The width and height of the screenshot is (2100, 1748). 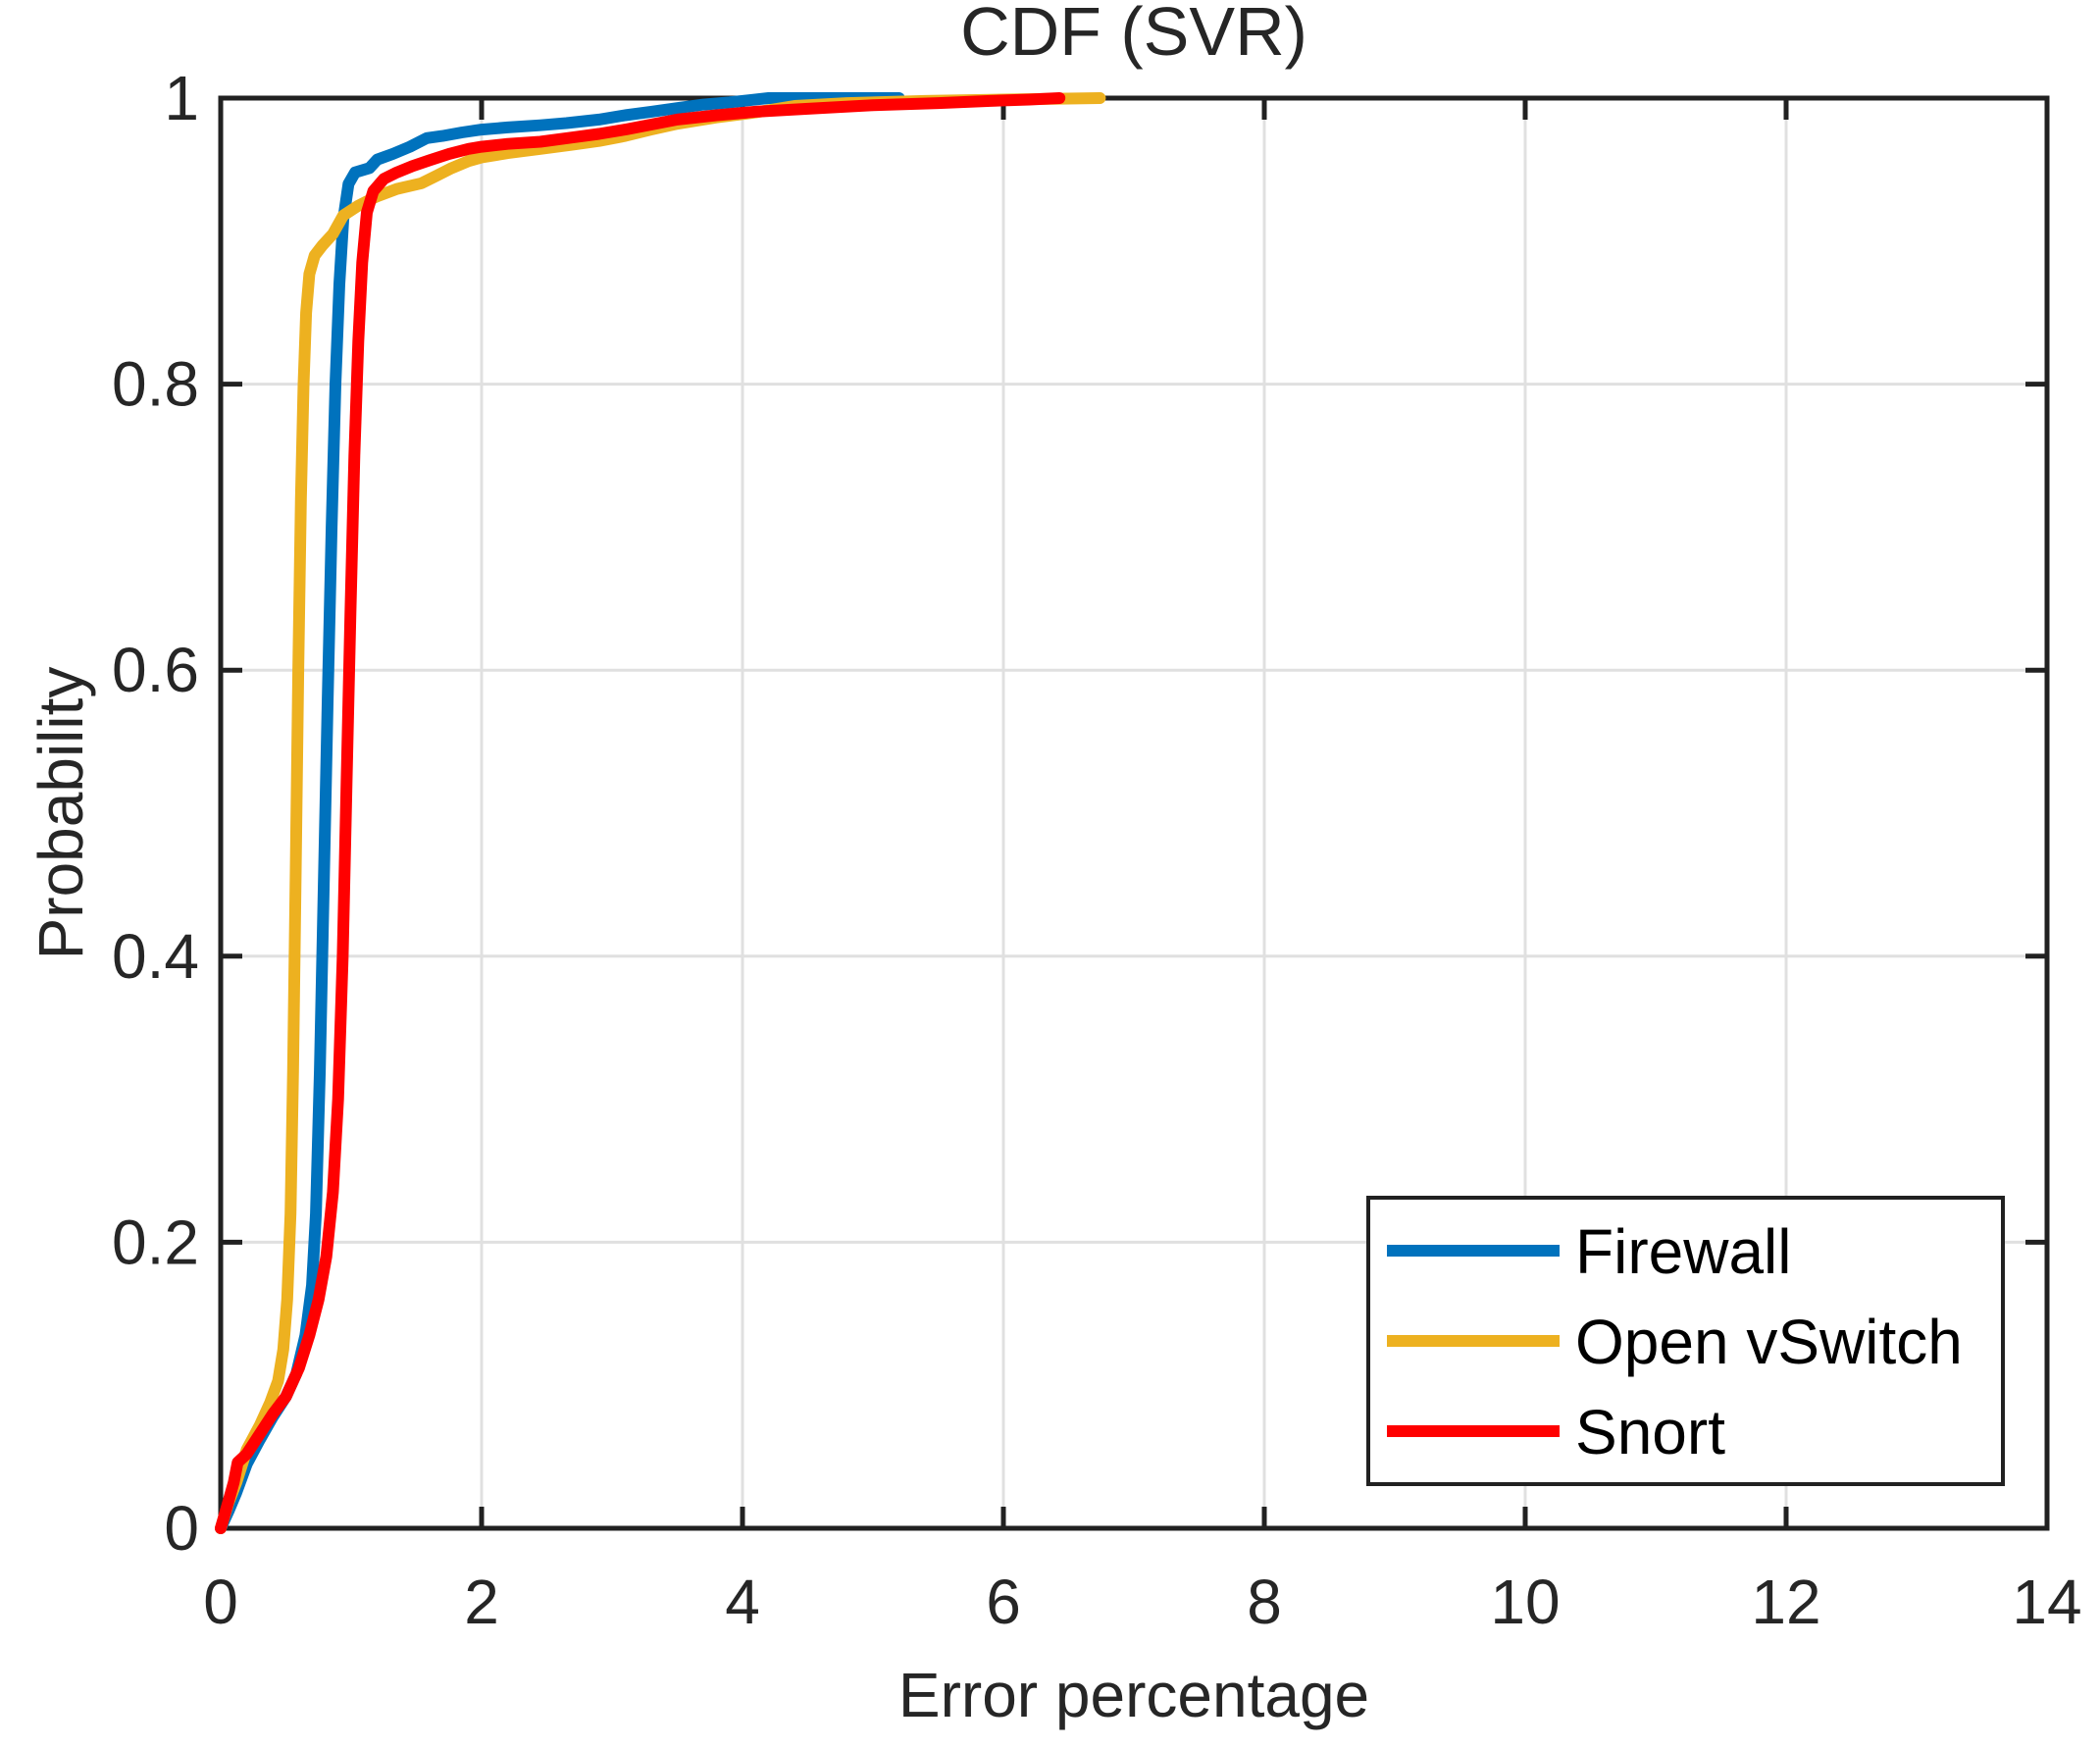 I want to click on chart-title: CDF (SVR), so click(x=1133, y=35).